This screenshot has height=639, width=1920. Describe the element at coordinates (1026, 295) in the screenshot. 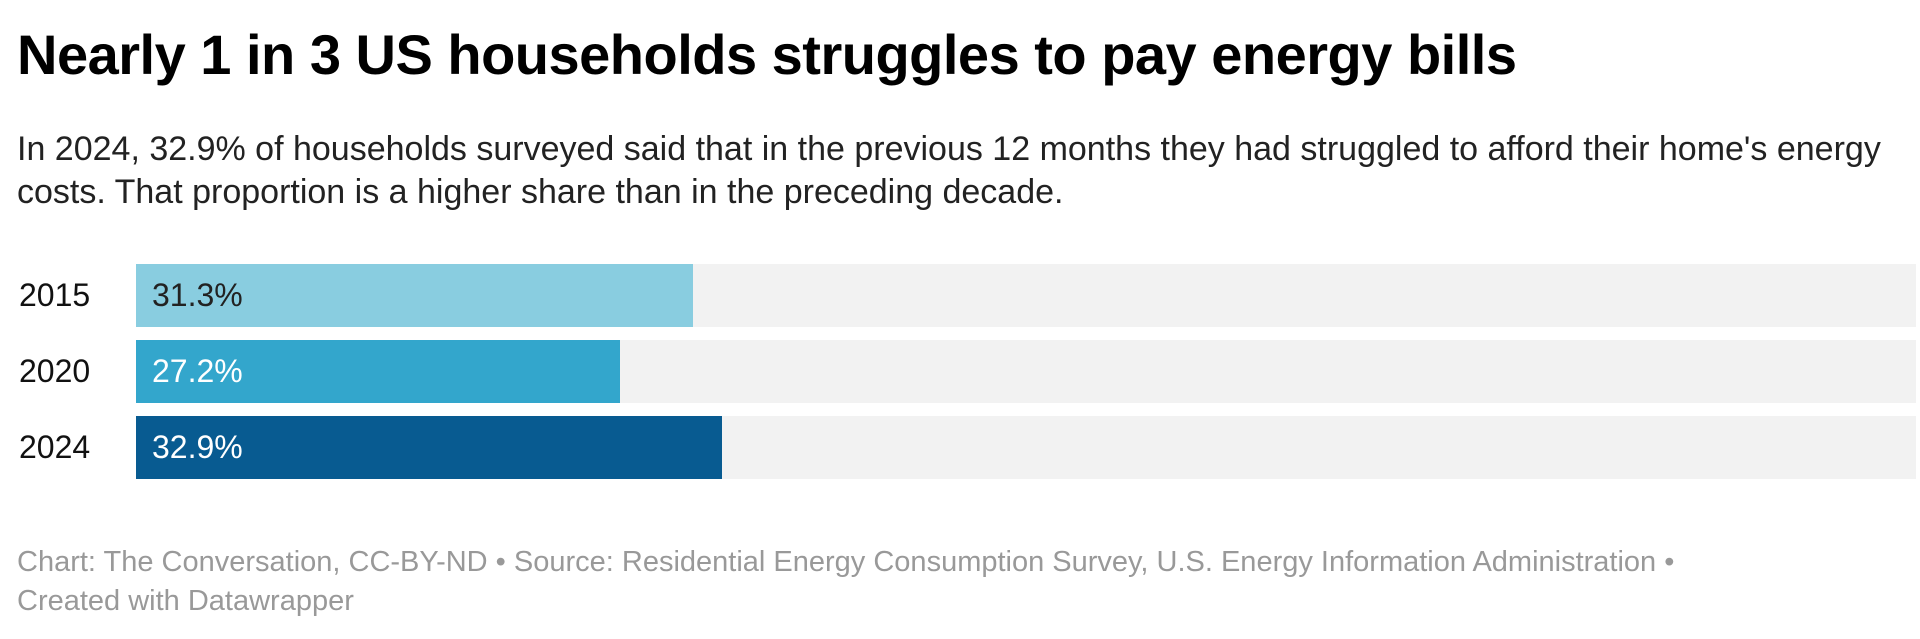

I see `bar-track: 31.3%` at that location.